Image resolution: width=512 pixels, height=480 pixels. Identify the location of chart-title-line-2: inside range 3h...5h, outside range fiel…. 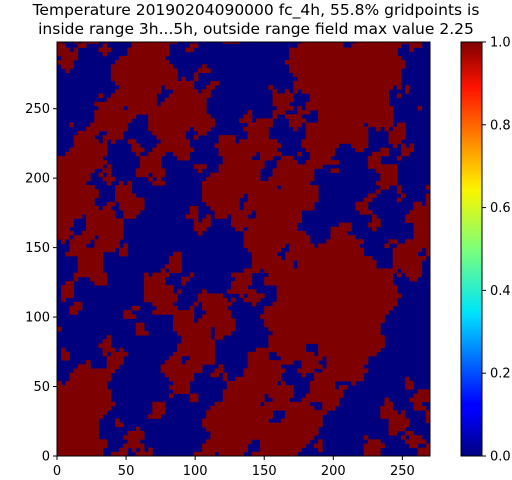
(256, 29).